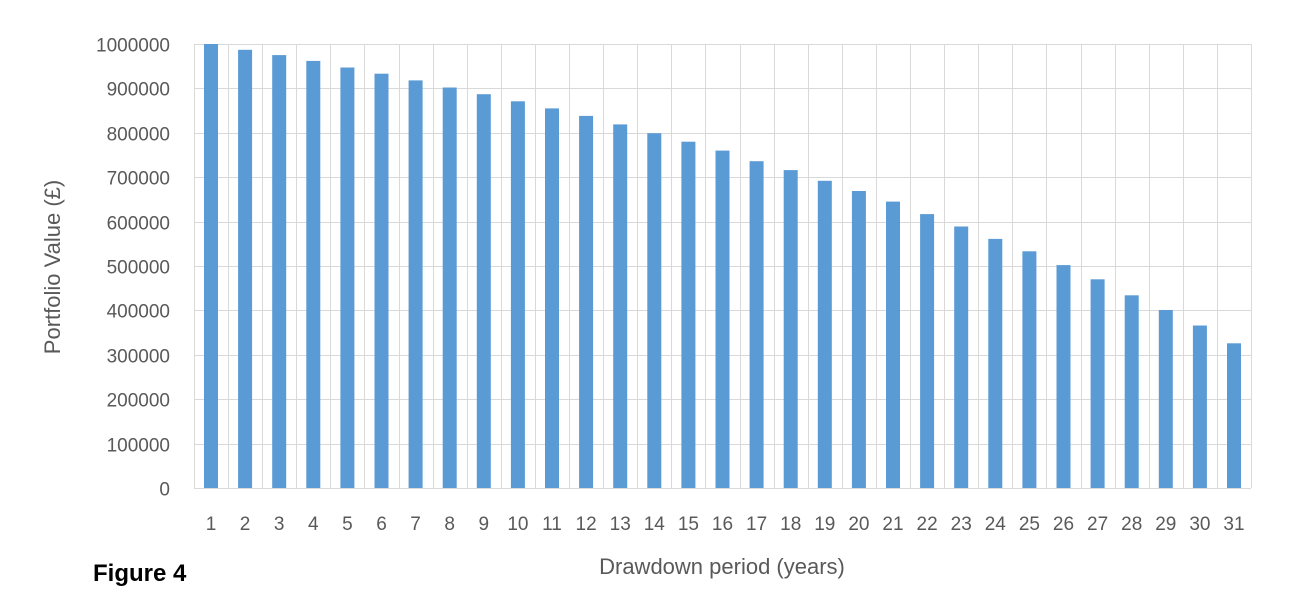 Image resolution: width=1302 pixels, height=612 pixels. I want to click on x-tick-label: 17, so click(756, 524).